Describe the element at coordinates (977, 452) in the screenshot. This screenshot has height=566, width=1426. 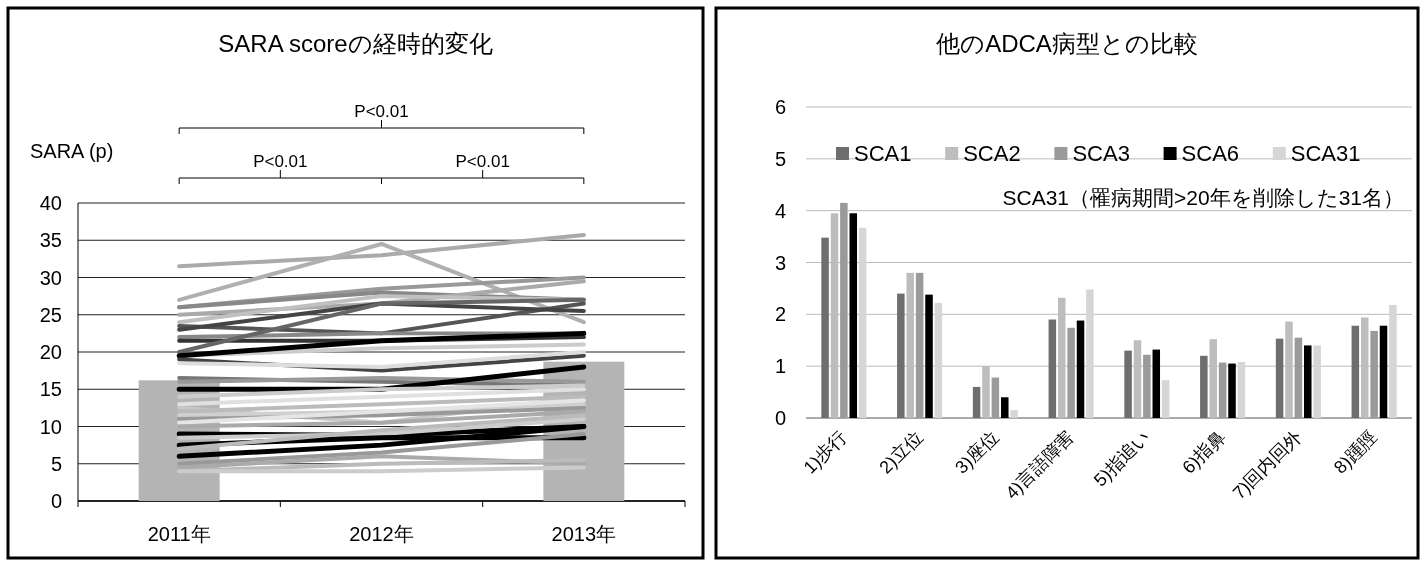
I see `x-tick-label: 3)座位` at that location.